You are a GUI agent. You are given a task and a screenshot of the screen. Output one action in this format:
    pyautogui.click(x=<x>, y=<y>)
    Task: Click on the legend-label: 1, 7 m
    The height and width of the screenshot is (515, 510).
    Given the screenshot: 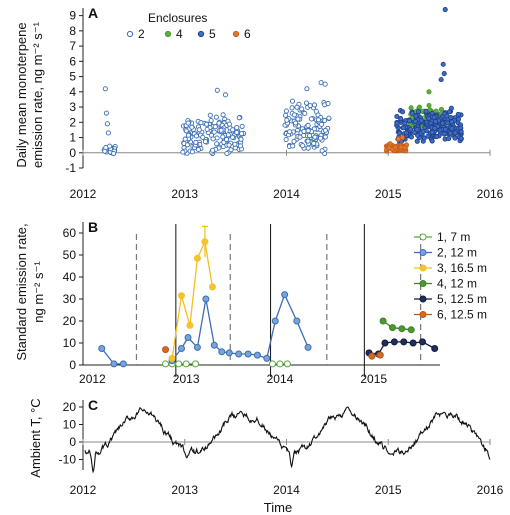 What is the action you would take?
    pyautogui.click(x=453, y=237)
    